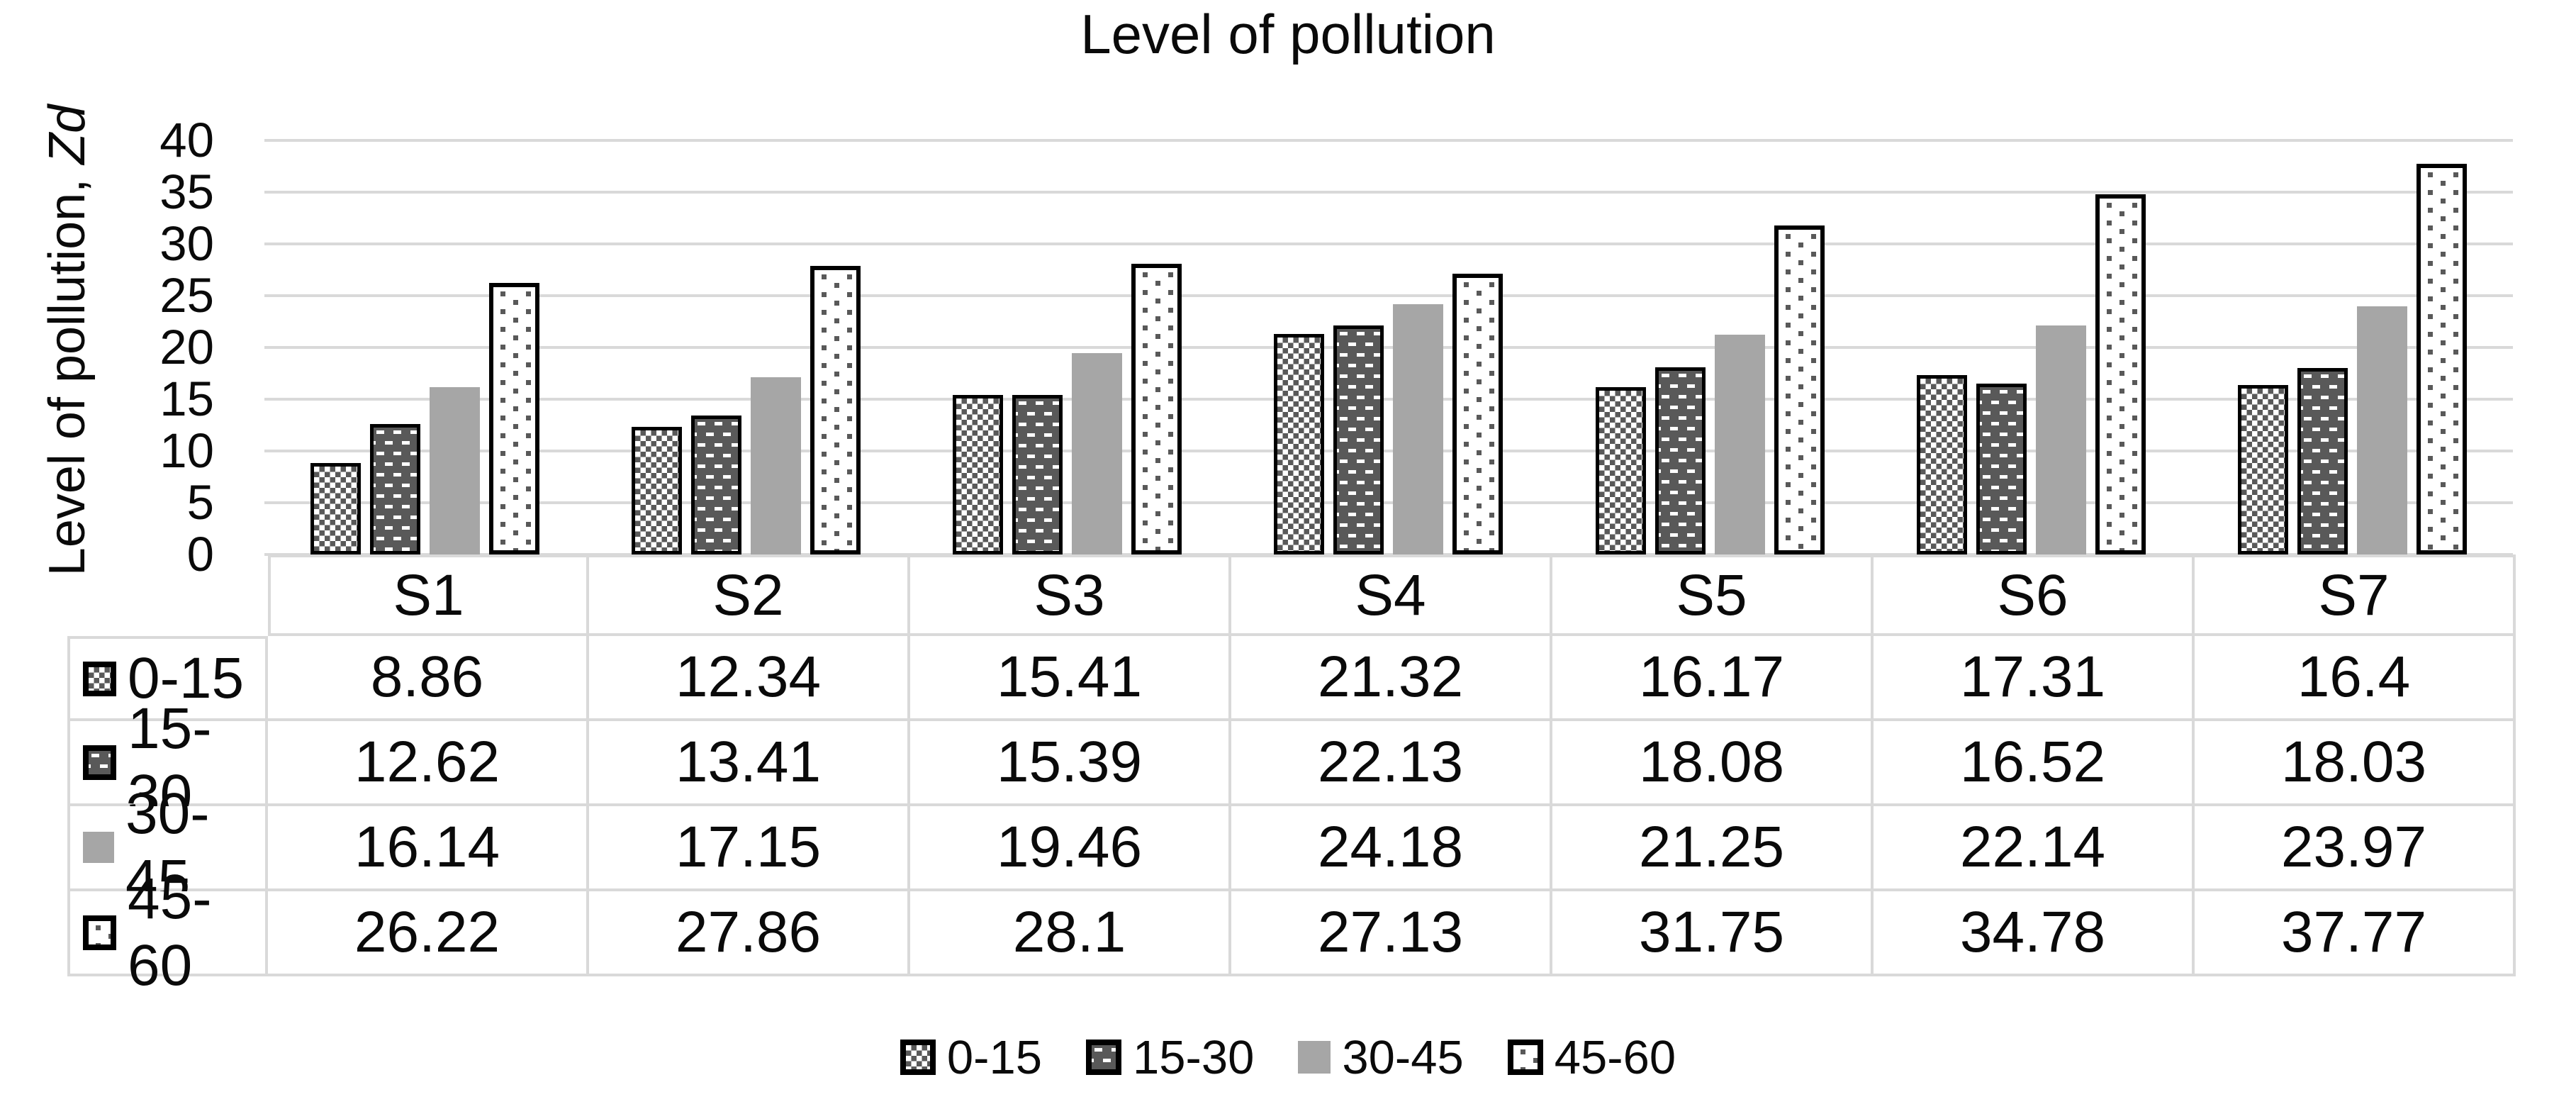 The width and height of the screenshot is (2576, 1109). Describe the element at coordinates (2355, 763) in the screenshot. I see `table-value-s7-15-30: 18.03` at that location.